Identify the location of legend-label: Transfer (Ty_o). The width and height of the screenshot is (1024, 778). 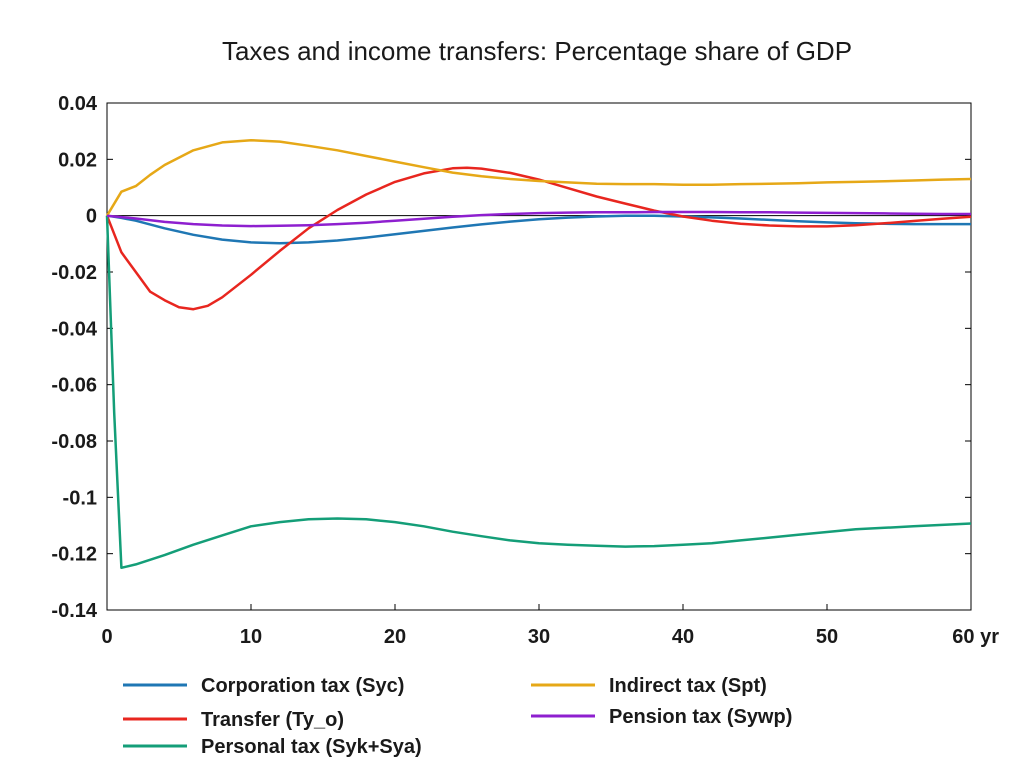
(272, 720).